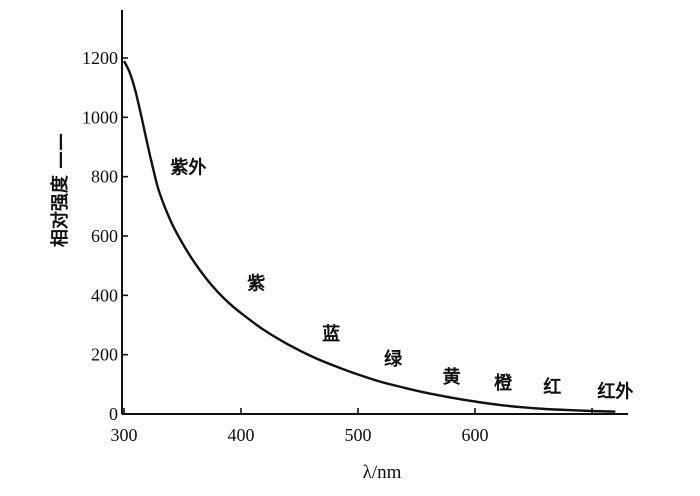 This screenshot has width=700, height=496. What do you see at coordinates (256, 283) in the screenshot?
I see `region-label: 紫` at bounding box center [256, 283].